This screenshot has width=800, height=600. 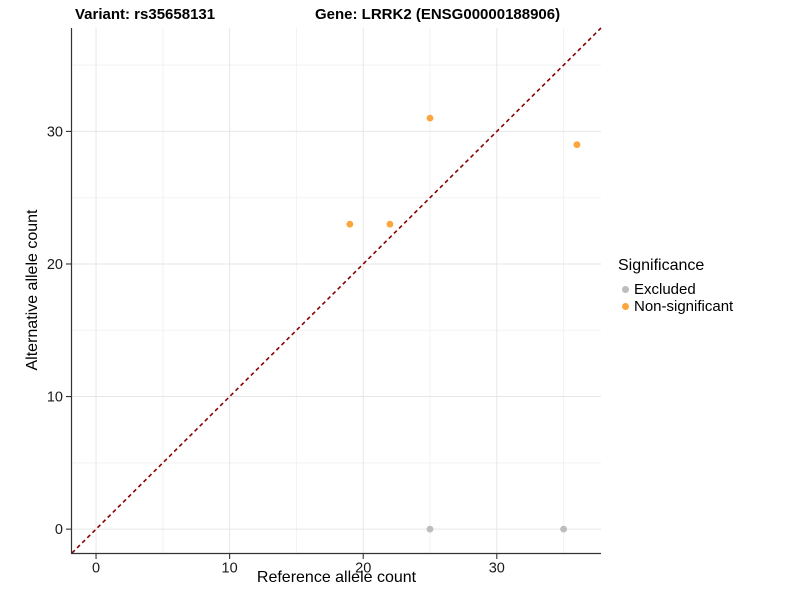 I want to click on y-tick-label: 0, so click(x=59, y=530).